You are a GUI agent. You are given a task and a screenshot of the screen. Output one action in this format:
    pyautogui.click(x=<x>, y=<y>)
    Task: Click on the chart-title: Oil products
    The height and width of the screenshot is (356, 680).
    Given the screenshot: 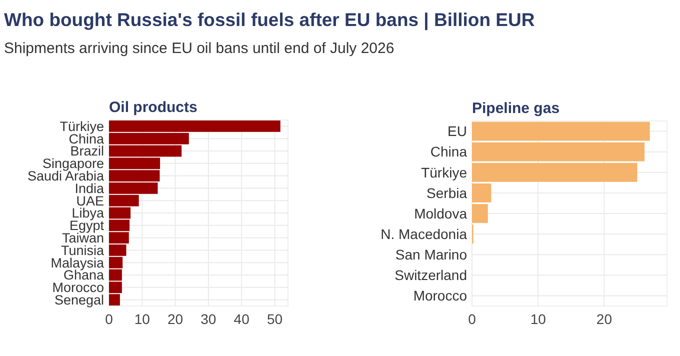 What is the action you would take?
    pyautogui.click(x=153, y=107)
    